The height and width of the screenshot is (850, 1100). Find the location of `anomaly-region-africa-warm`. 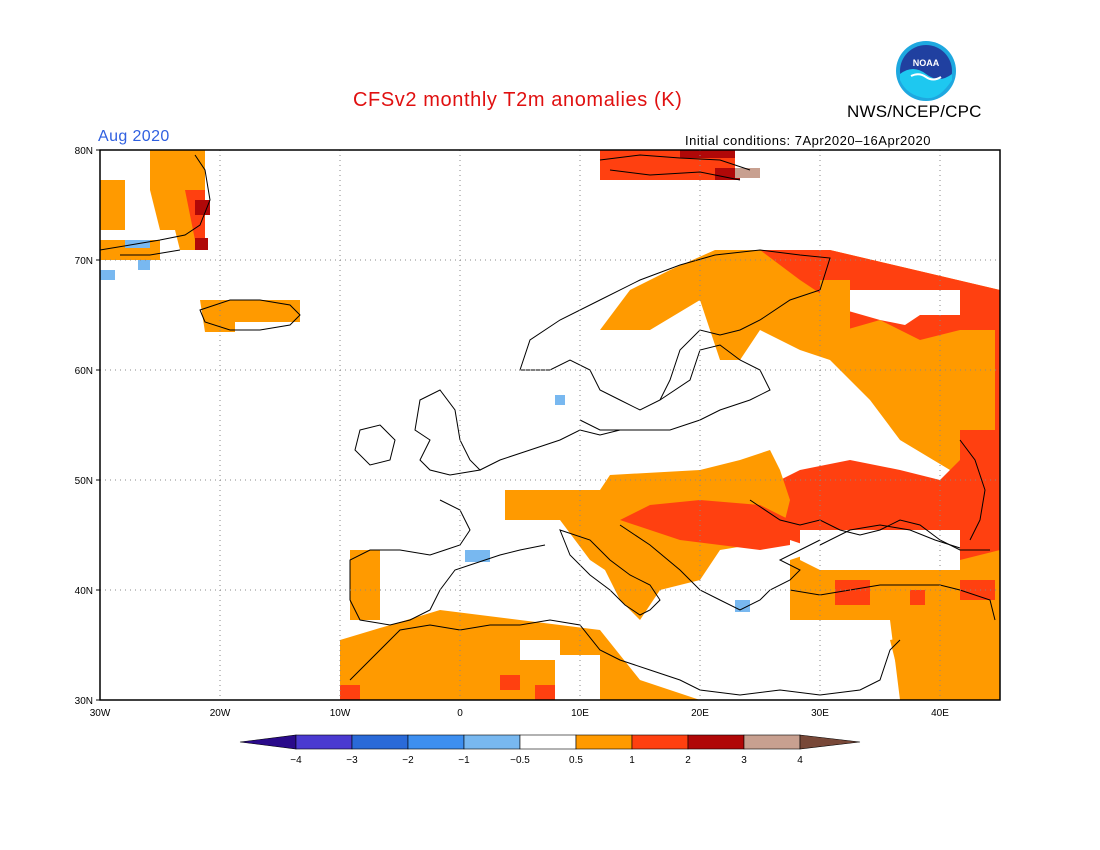

anomaly-region-africa-warm is located at coordinates (447, 687).